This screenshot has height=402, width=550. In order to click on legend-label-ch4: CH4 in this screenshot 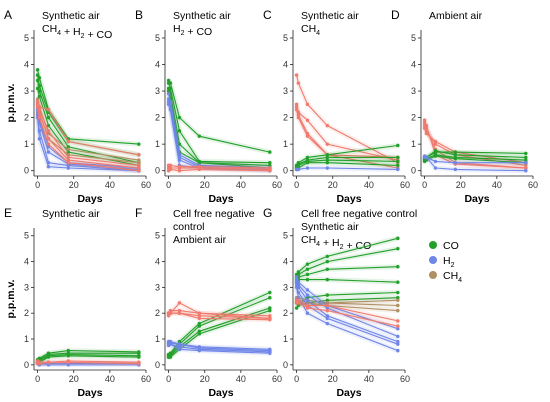, I will do `click(452, 277)`.